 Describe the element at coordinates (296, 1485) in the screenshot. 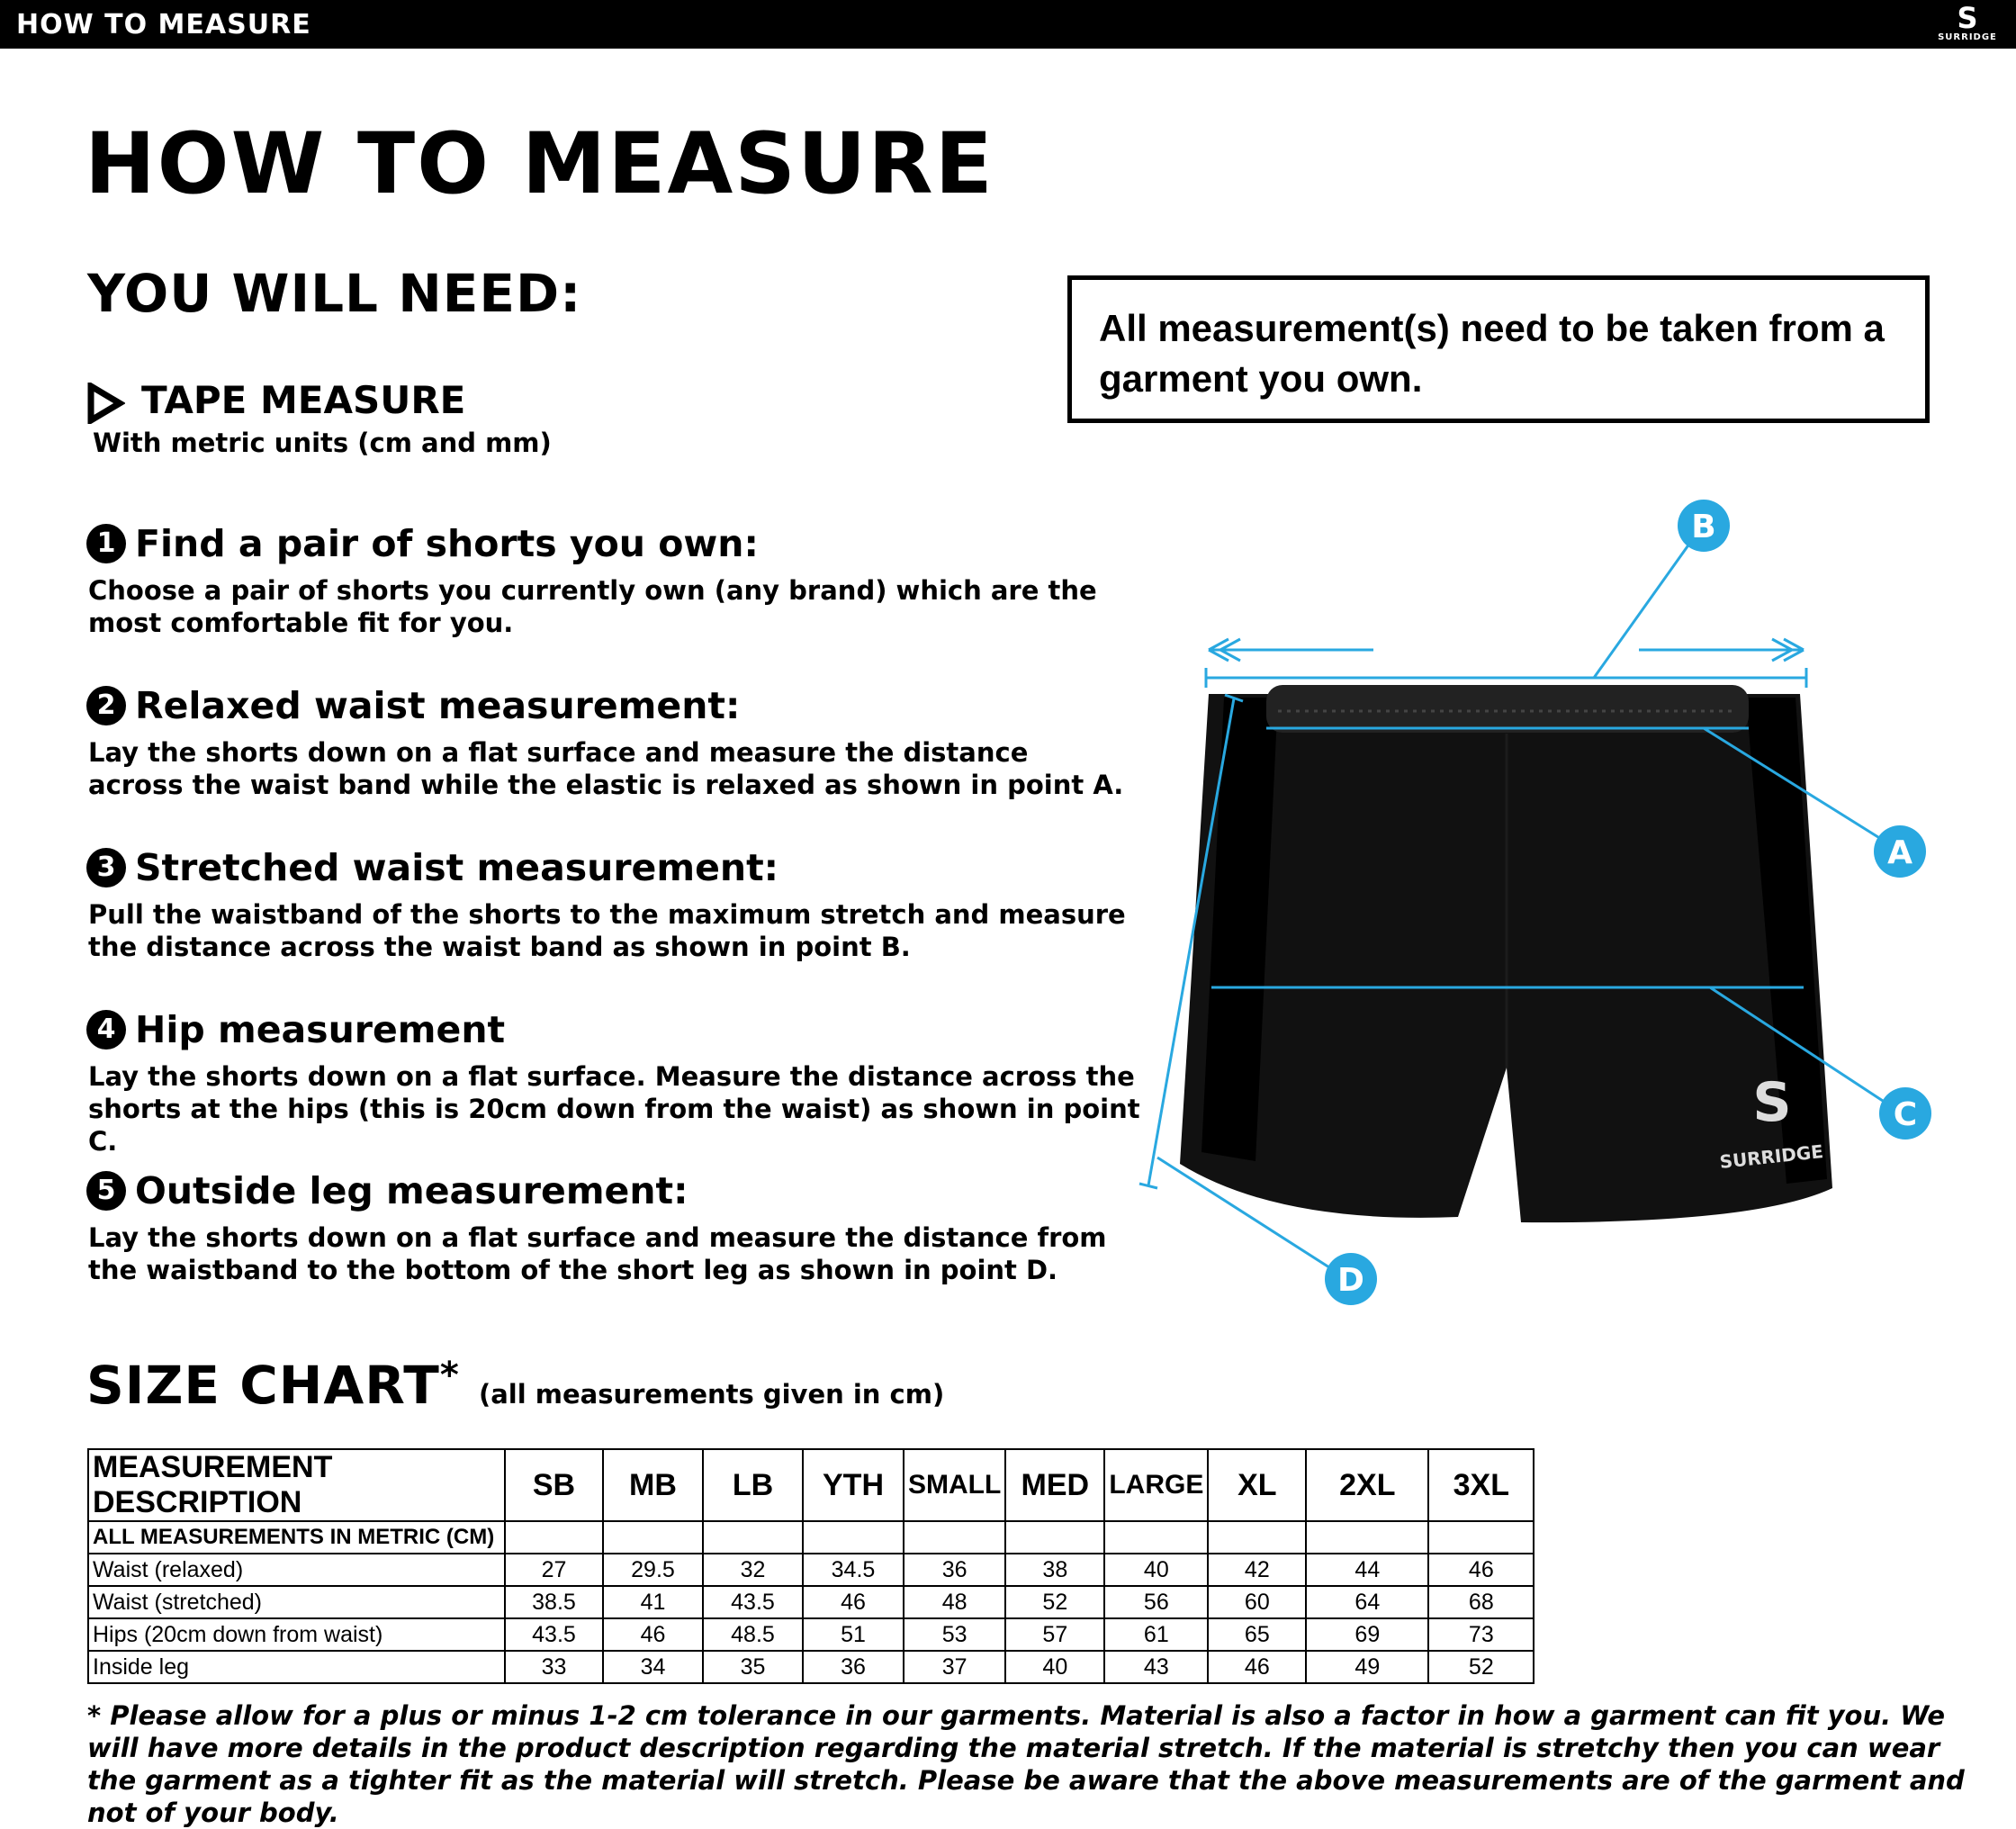

I see `column-header: MEASUREMENT DESCRIPTION` at that location.